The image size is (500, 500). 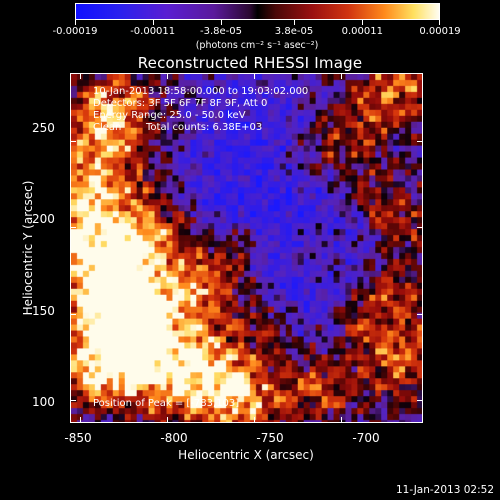 What do you see at coordinates (250, 63) in the screenshot?
I see `plot-title: Reconstructed RHESSI Image` at bounding box center [250, 63].